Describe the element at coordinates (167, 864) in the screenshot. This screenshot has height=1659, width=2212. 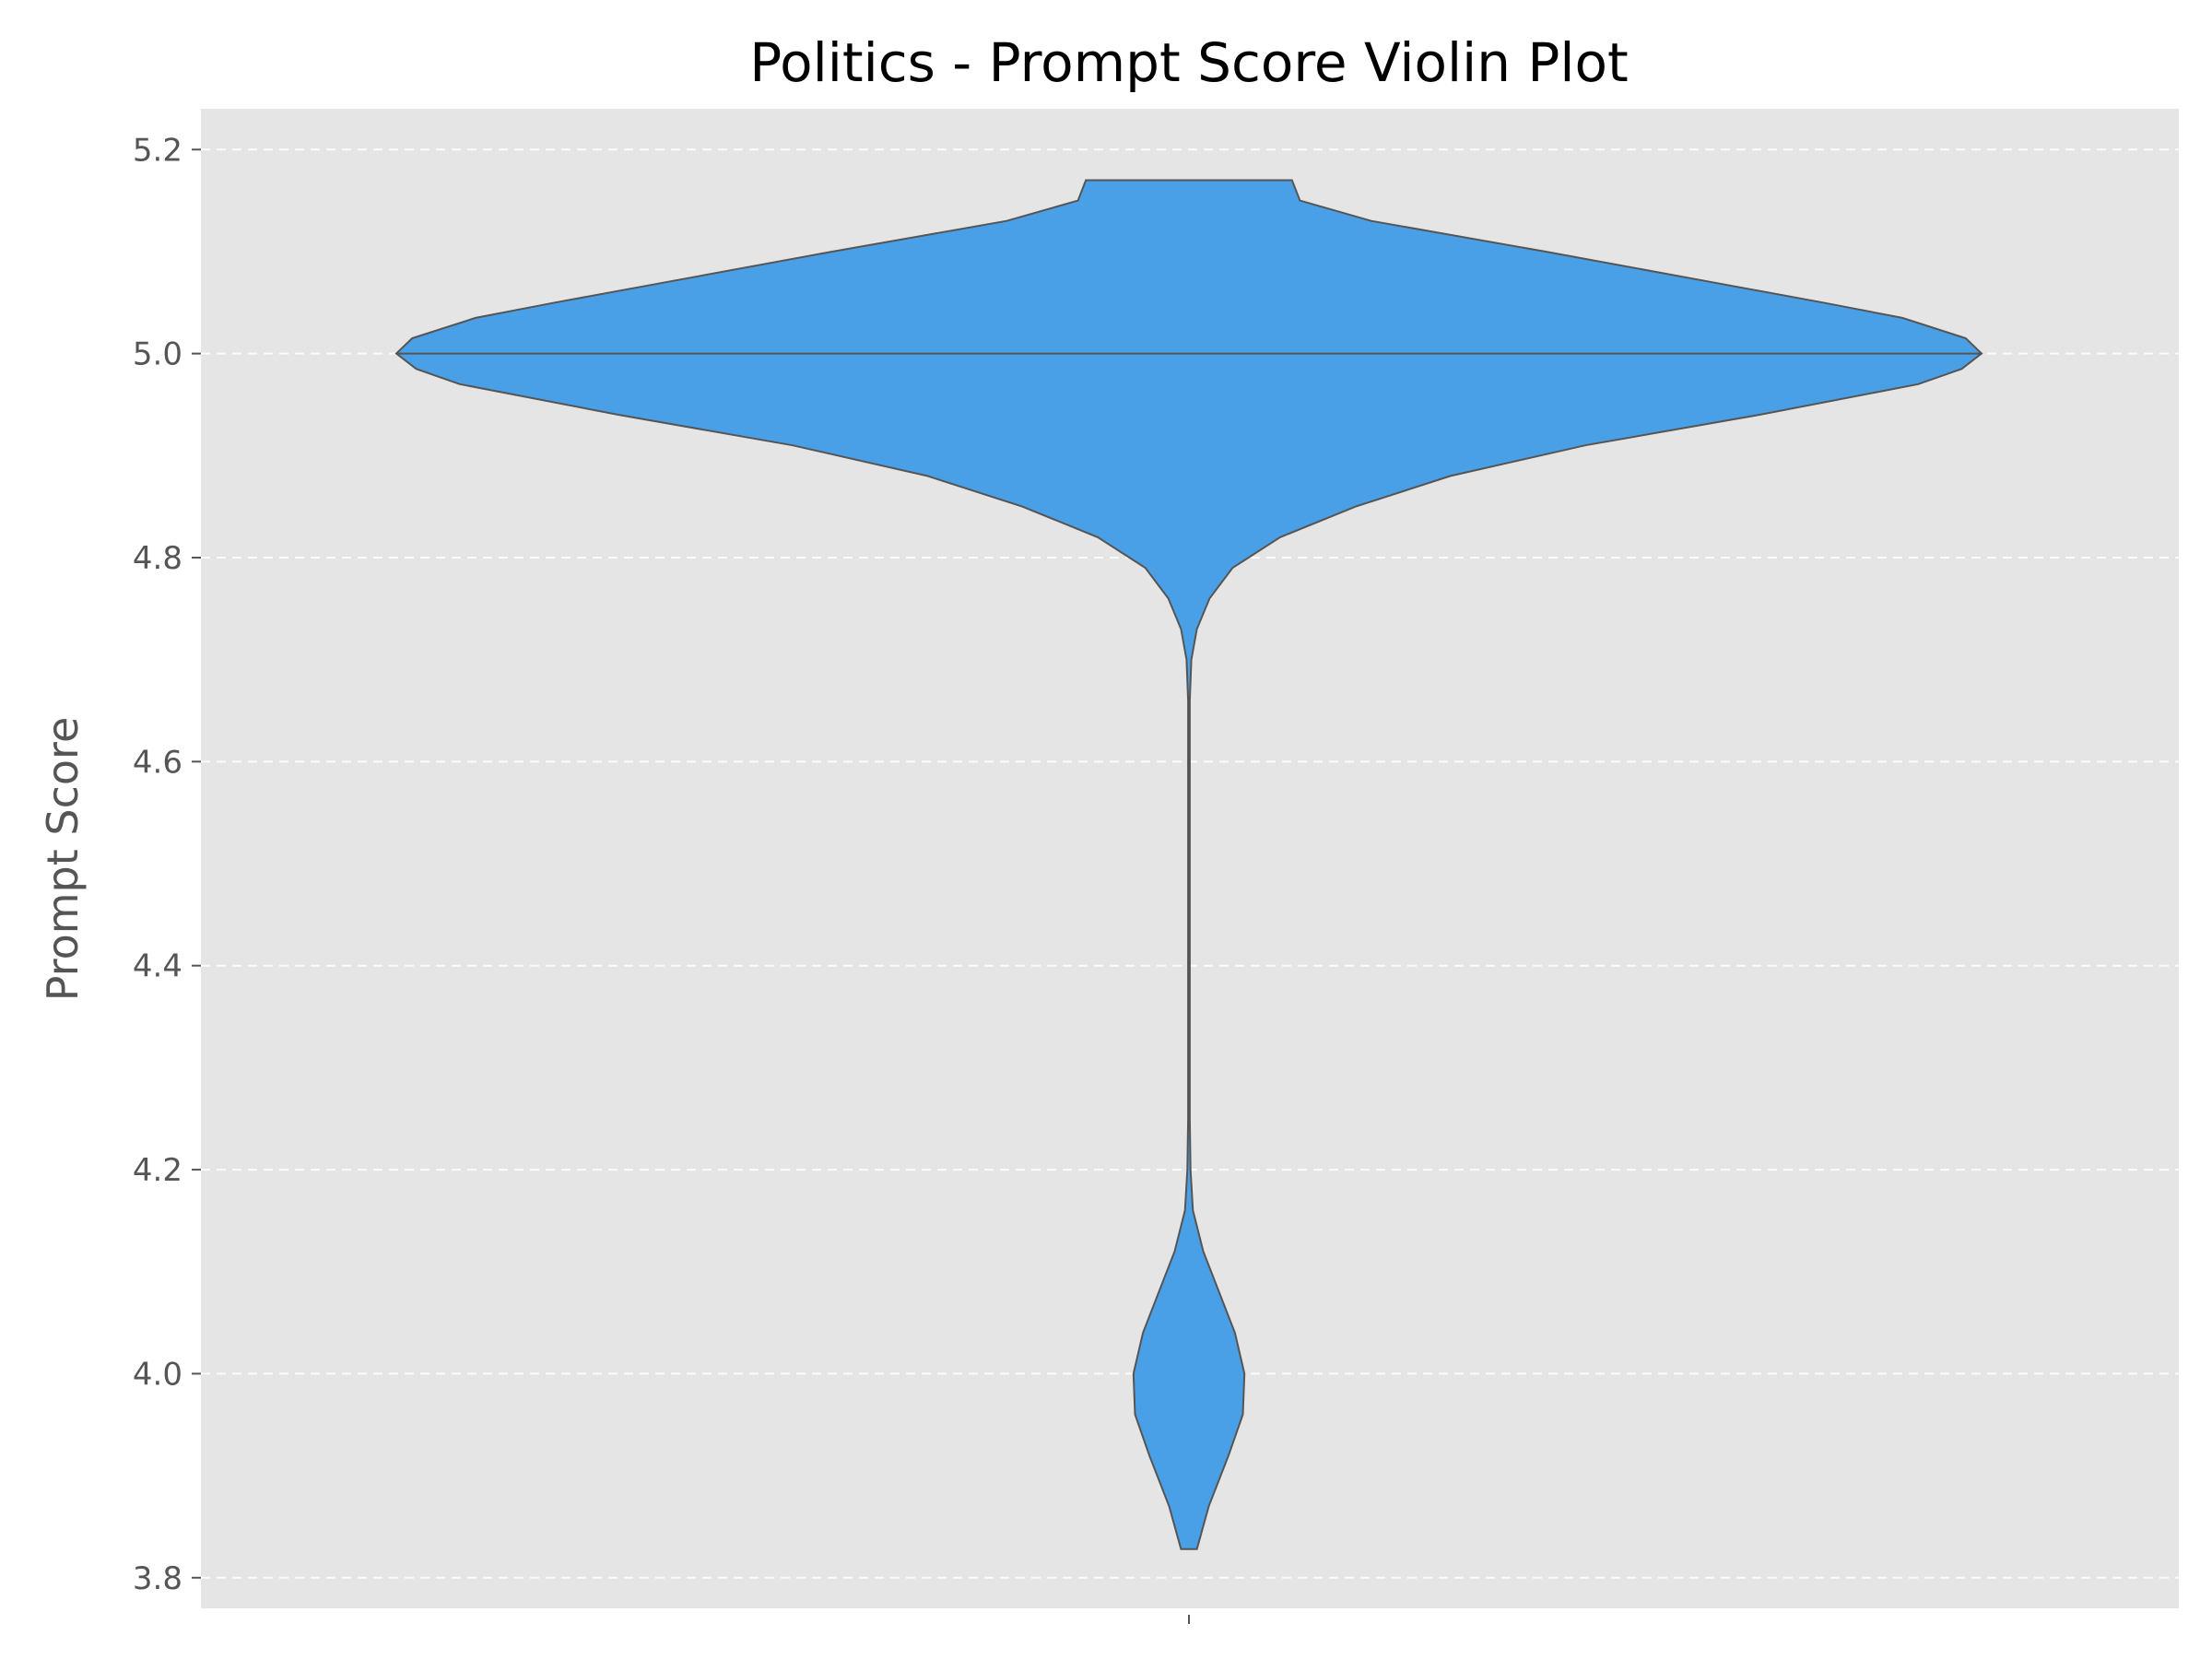
I see `y-axis-ticks: 3.8 4.0 4.2 4.4 4.6 4.8 5.0 5.2` at that location.